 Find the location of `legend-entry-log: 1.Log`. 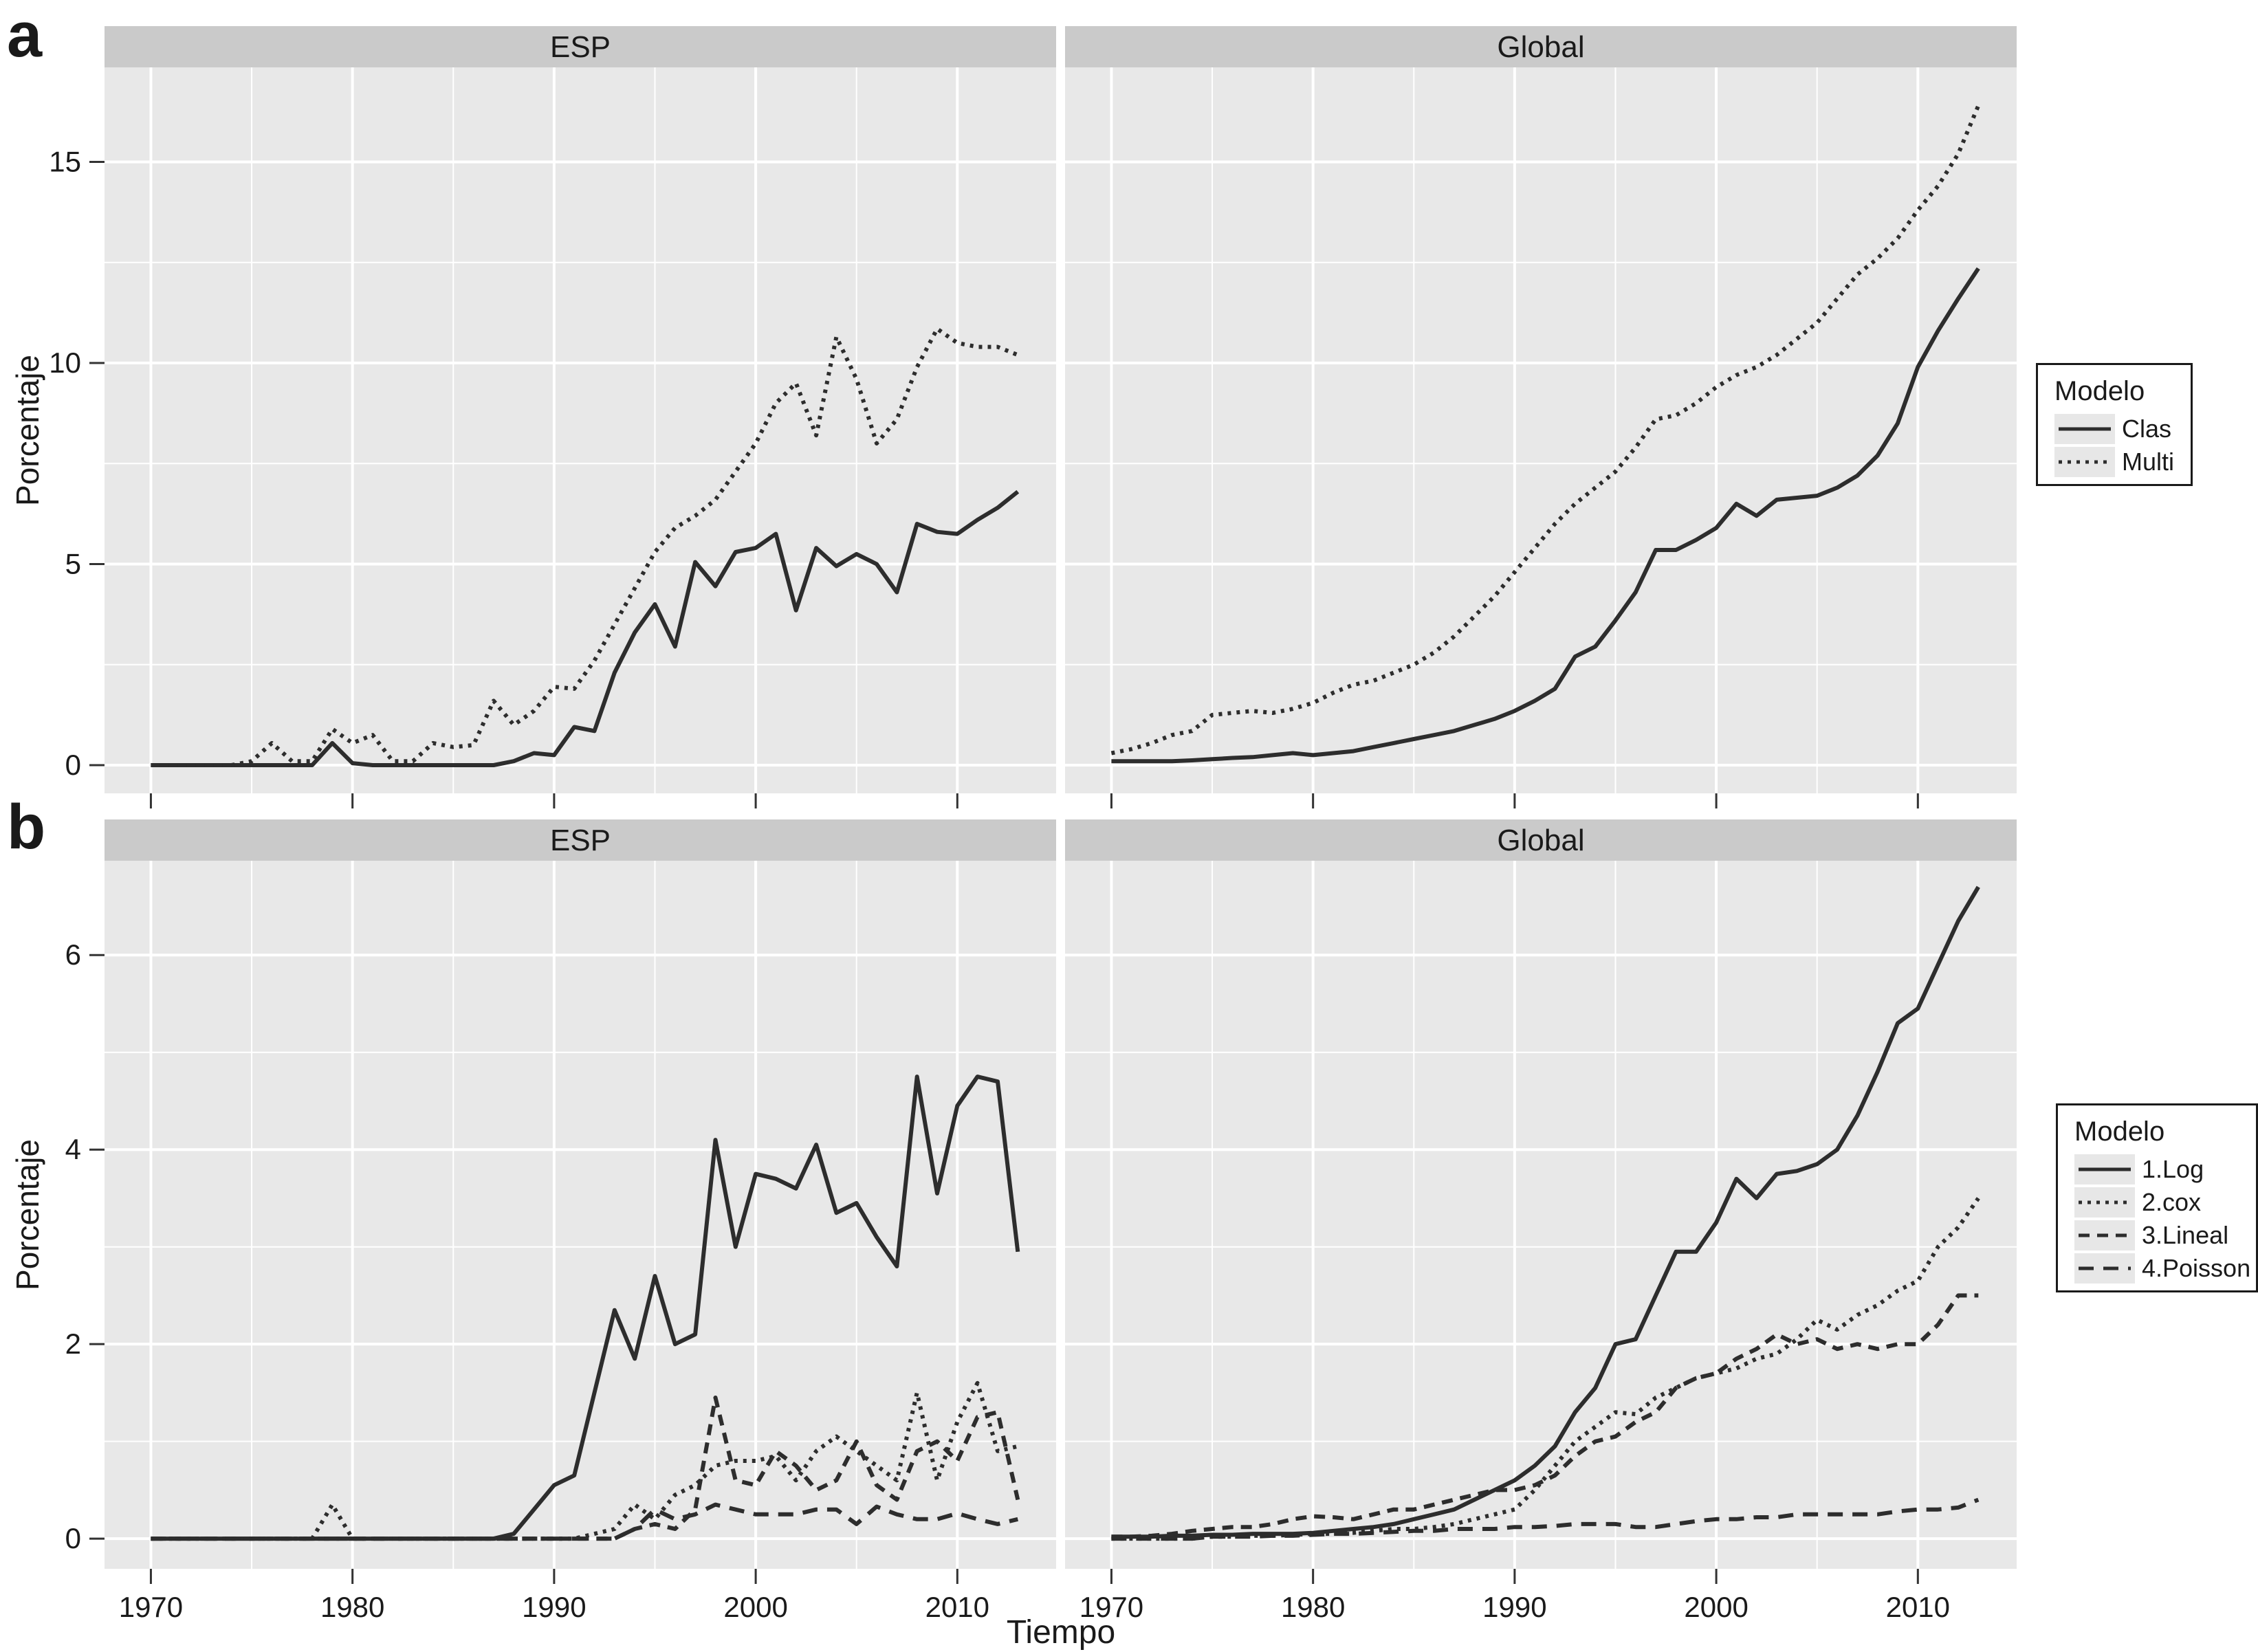

legend-entry-log: 1.Log is located at coordinates (2159, 1169).